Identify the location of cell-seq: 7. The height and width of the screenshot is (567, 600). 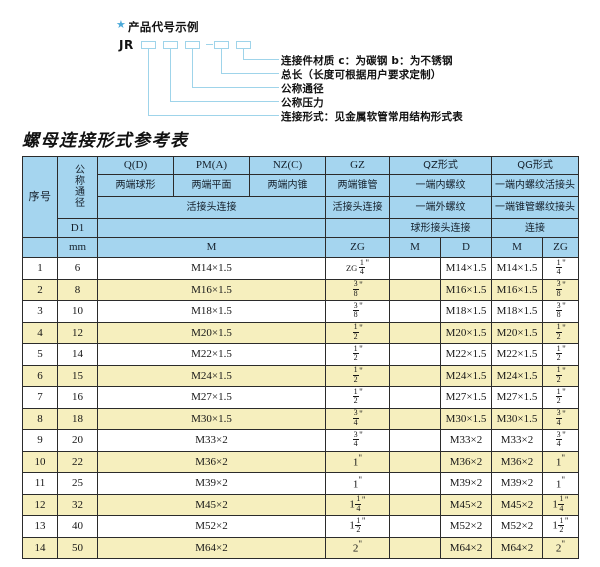
(40, 397).